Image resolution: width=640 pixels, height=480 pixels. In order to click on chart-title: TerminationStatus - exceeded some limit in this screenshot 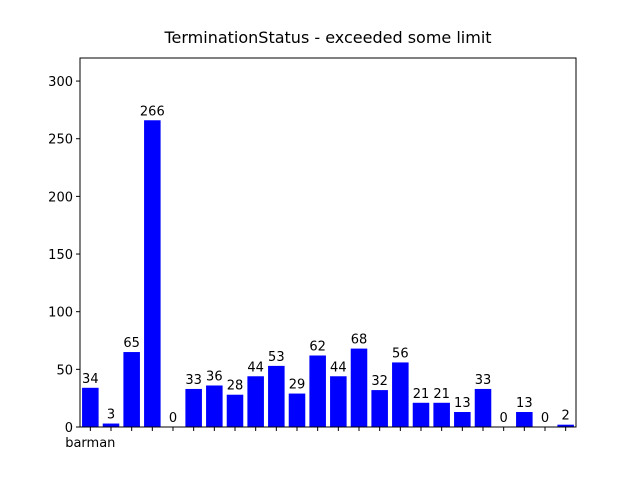, I will do `click(327, 37)`.